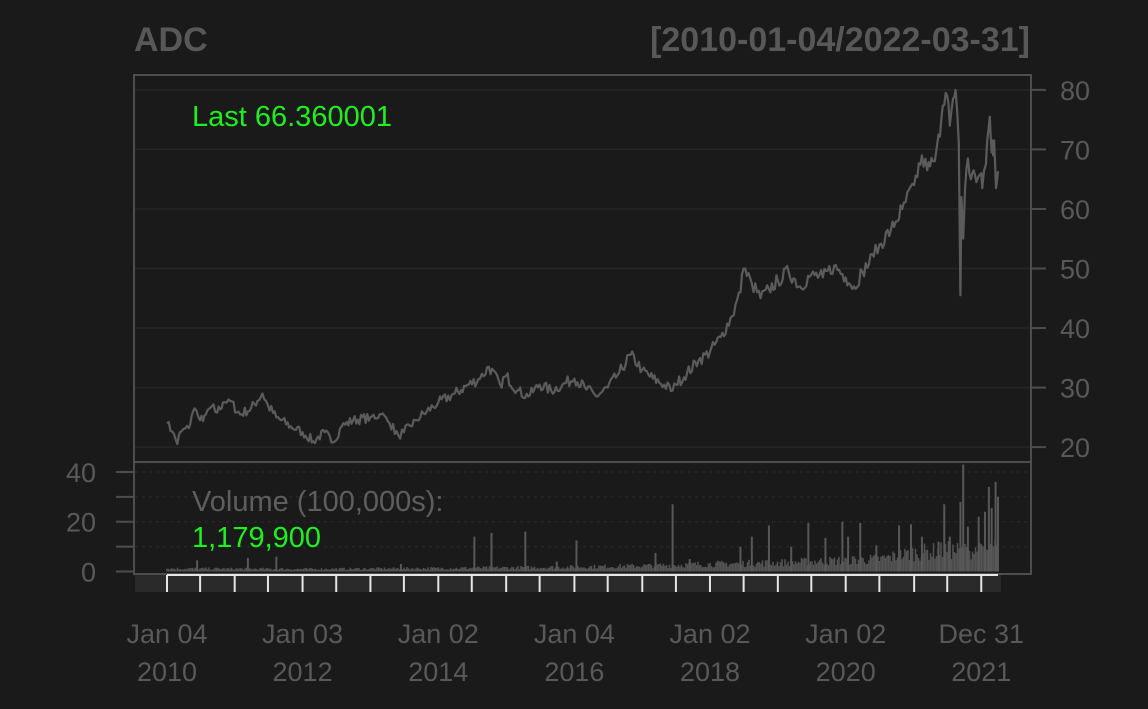 Image resolution: width=1148 pixels, height=709 pixels. I want to click on time-axis-label-line1: Dec 31, so click(981, 634).